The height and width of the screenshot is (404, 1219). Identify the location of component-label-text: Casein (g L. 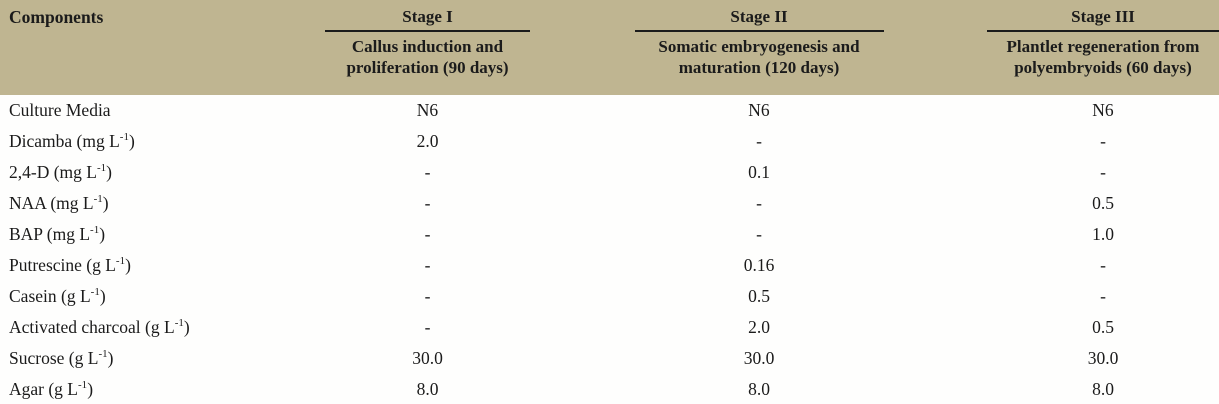
(50, 296).